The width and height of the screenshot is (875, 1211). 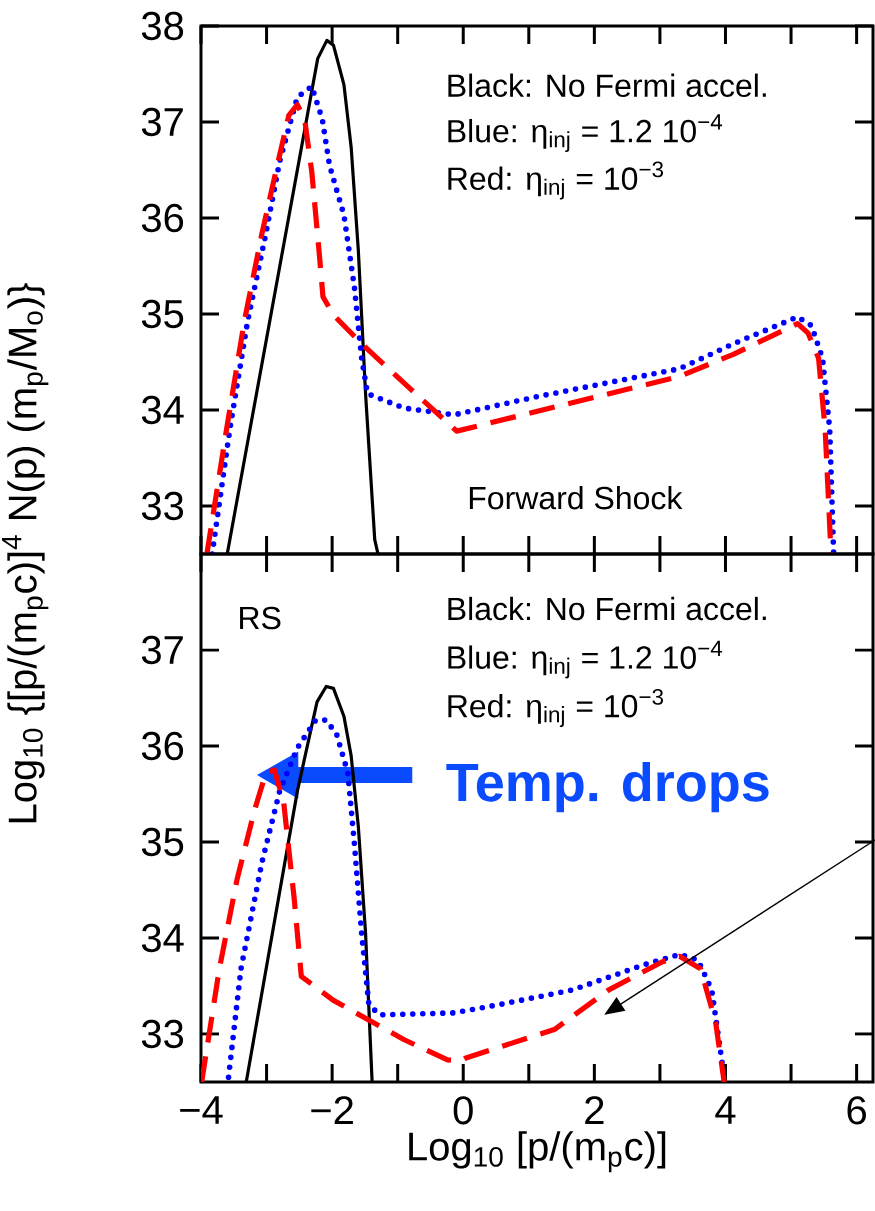 What do you see at coordinates (725, 1110) in the screenshot?
I see `x-tick-label: 4` at bounding box center [725, 1110].